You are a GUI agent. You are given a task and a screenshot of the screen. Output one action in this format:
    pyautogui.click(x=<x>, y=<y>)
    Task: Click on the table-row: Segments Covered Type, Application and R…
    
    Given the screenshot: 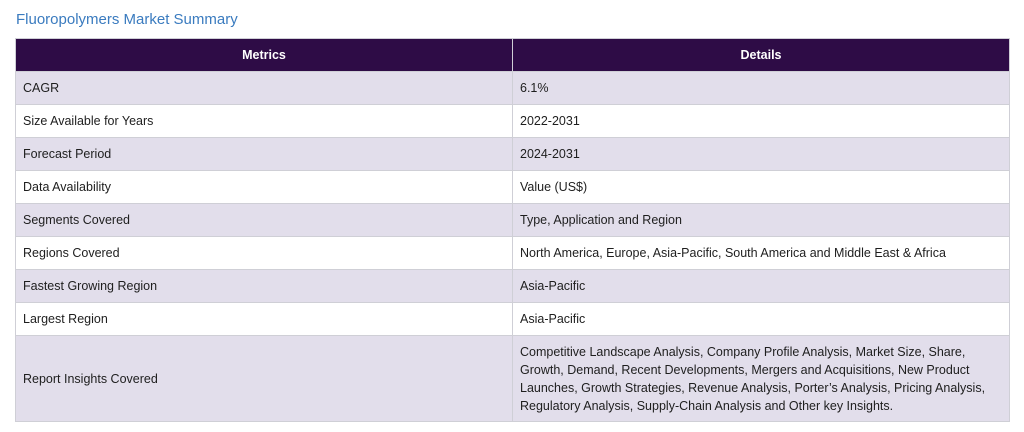 What is the action you would take?
    pyautogui.click(x=512, y=220)
    